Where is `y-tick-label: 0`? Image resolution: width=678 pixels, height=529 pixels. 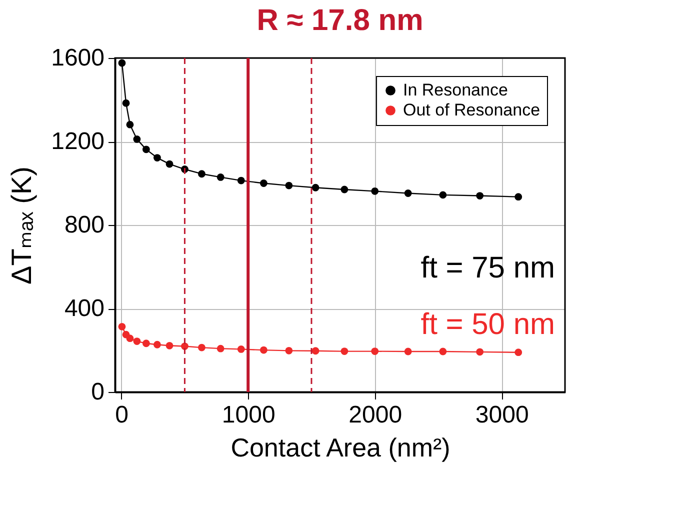 y-tick-label: 0 is located at coordinates (97, 392).